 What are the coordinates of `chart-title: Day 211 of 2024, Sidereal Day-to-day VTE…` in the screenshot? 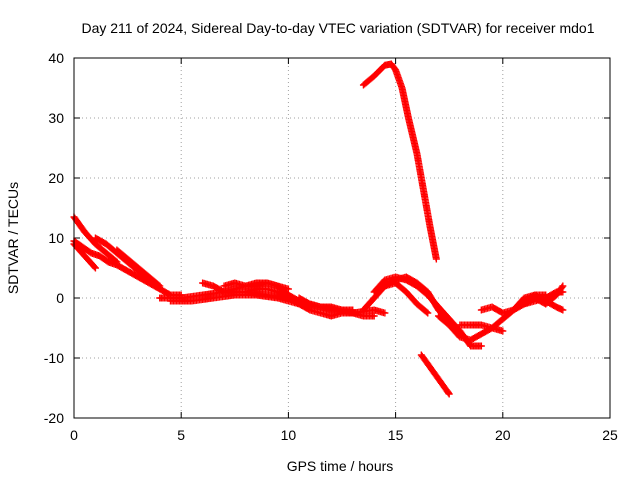 It's located at (337, 28).